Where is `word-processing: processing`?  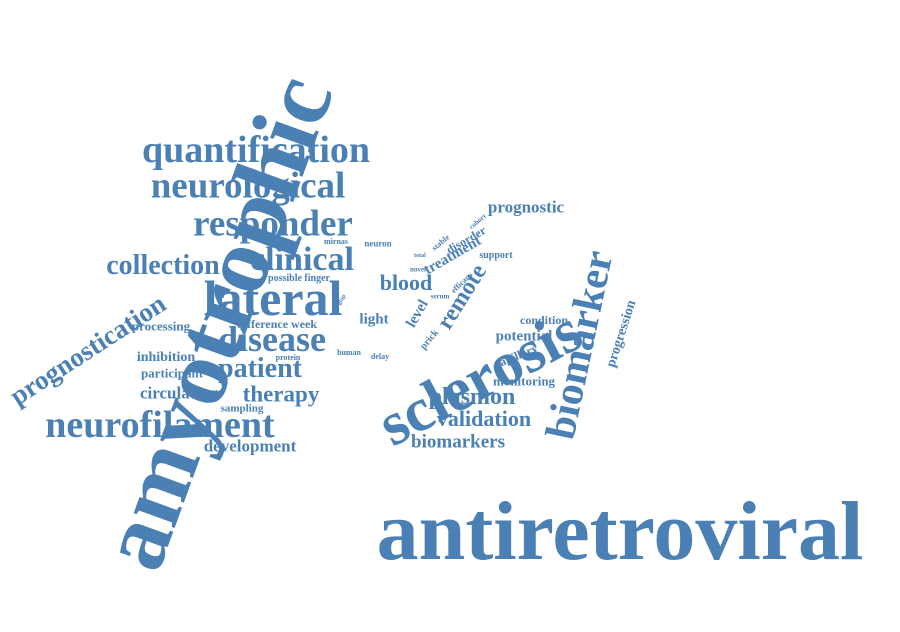 word-processing: processing is located at coordinates (161, 326).